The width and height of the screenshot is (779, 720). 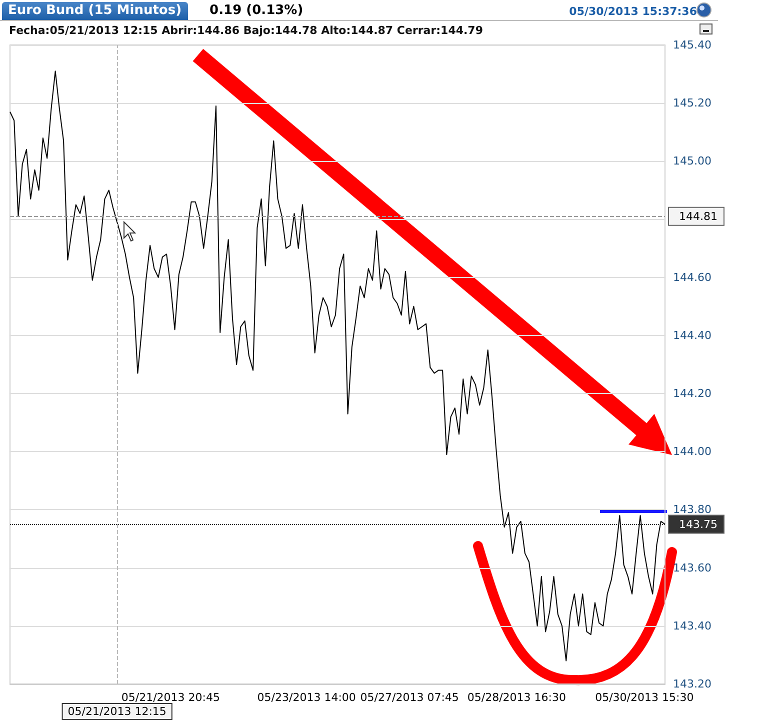 I want to click on text: 05/30/2013 15:37:36, so click(x=633, y=11).